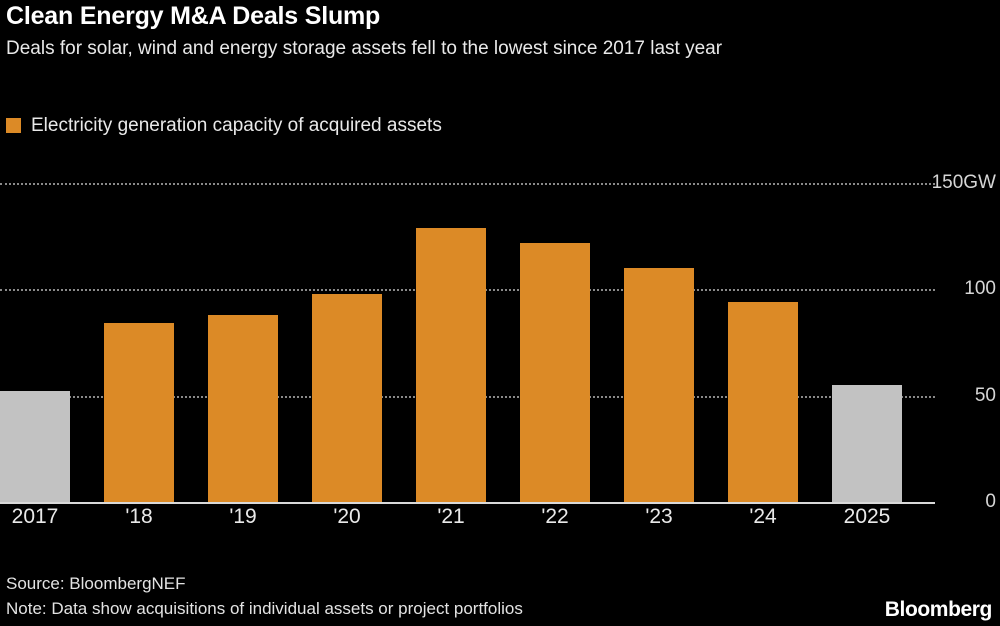 The width and height of the screenshot is (1000, 626). Describe the element at coordinates (867, 516) in the screenshot. I see `x-axis-tick-2025: 2025` at that location.